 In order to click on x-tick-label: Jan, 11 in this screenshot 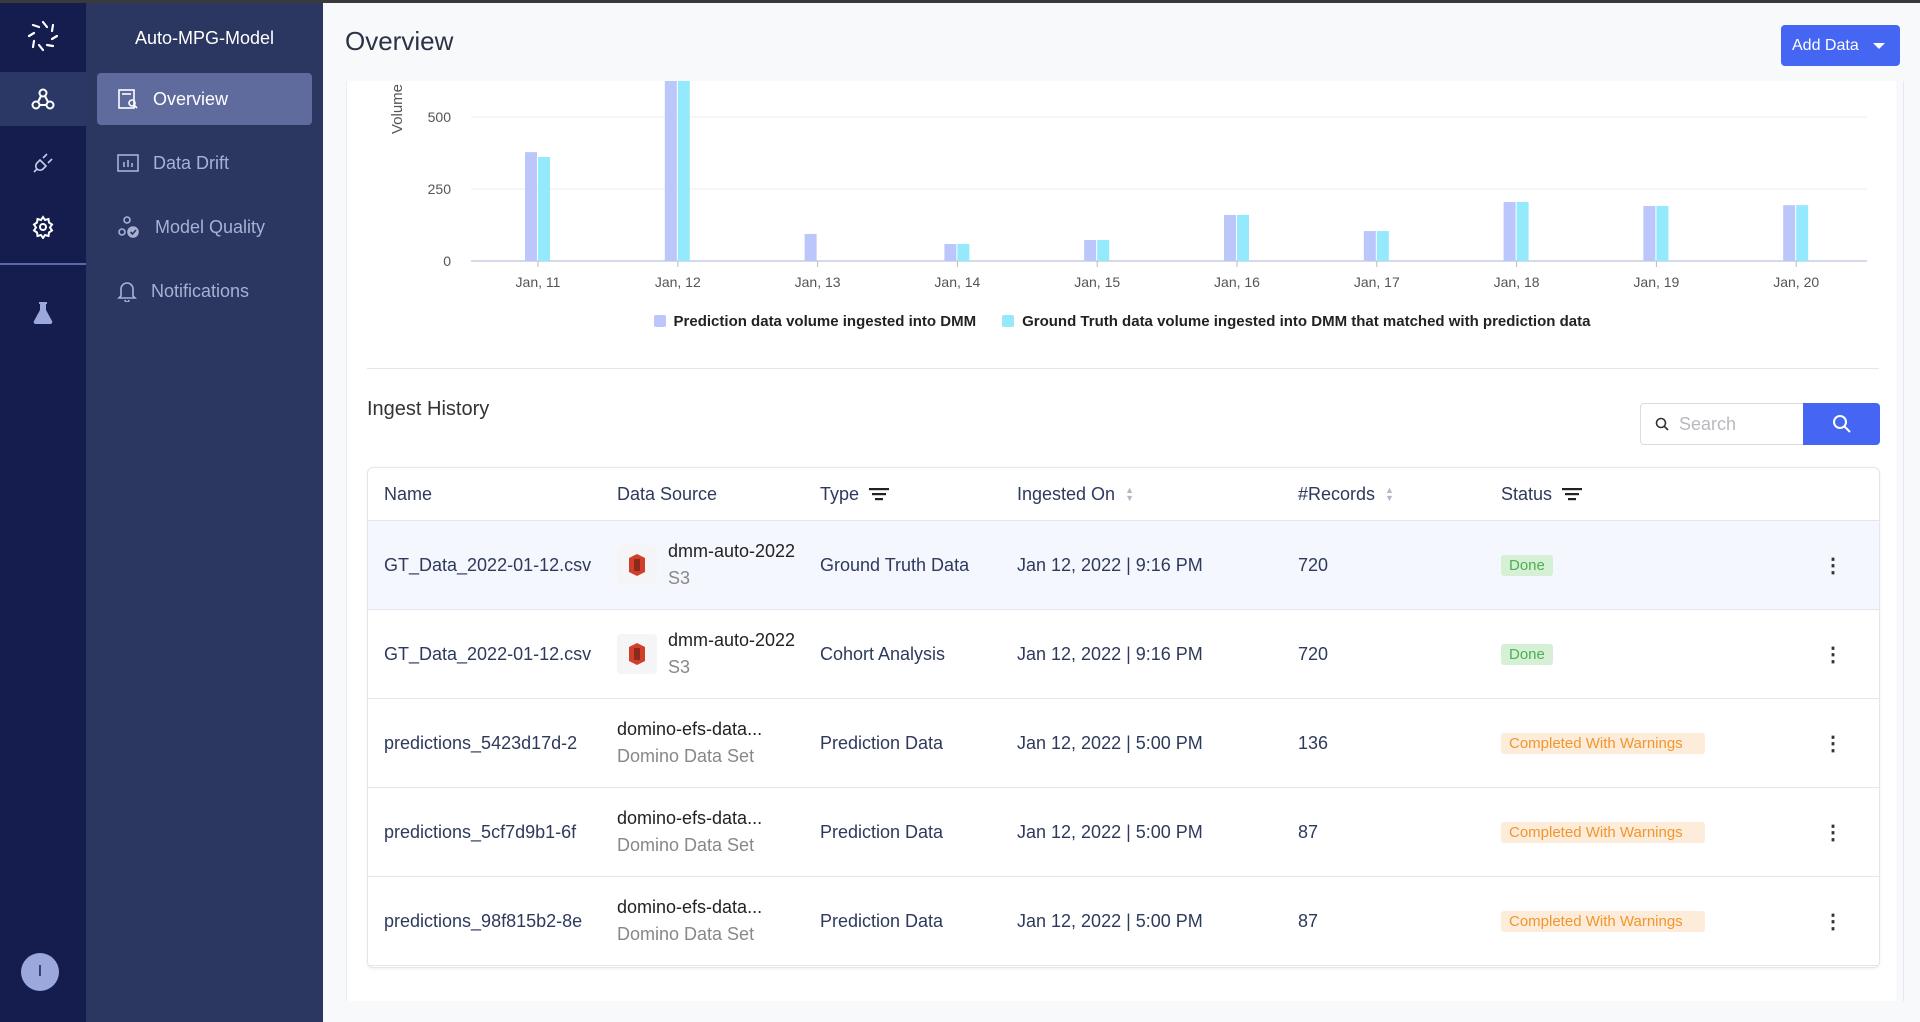, I will do `click(538, 282)`.